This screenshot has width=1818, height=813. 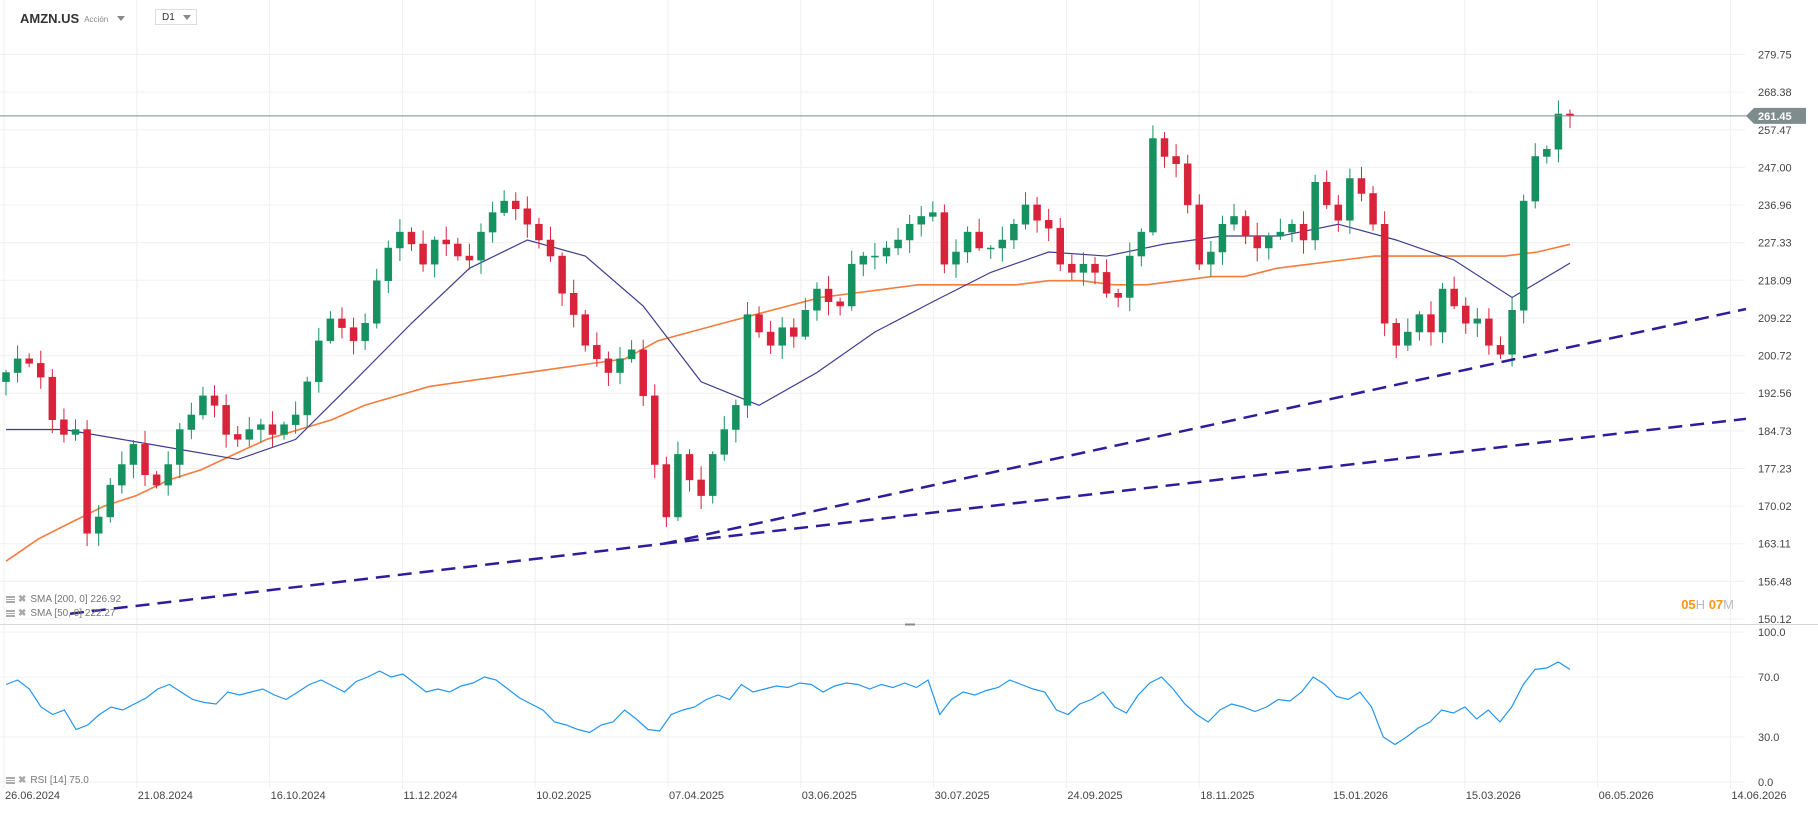 I want to click on date-tick-label: 15.01.2026, so click(x=1360, y=796).